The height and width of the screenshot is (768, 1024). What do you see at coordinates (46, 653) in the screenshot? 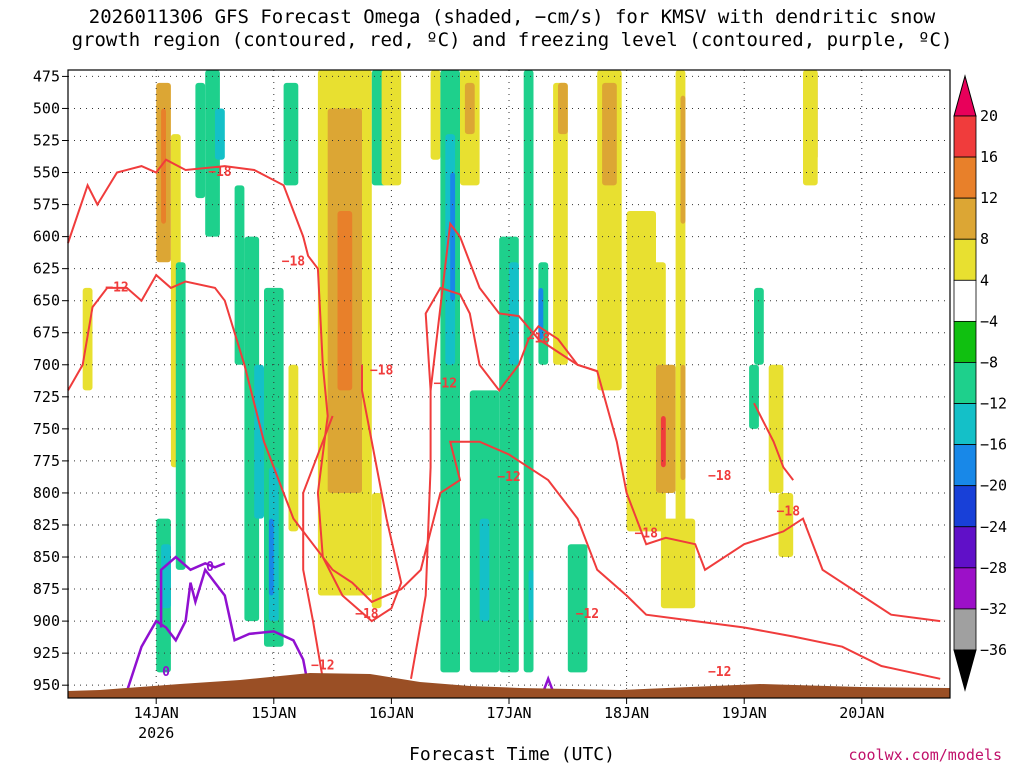
I see `y-tick-label: 925` at bounding box center [46, 653].